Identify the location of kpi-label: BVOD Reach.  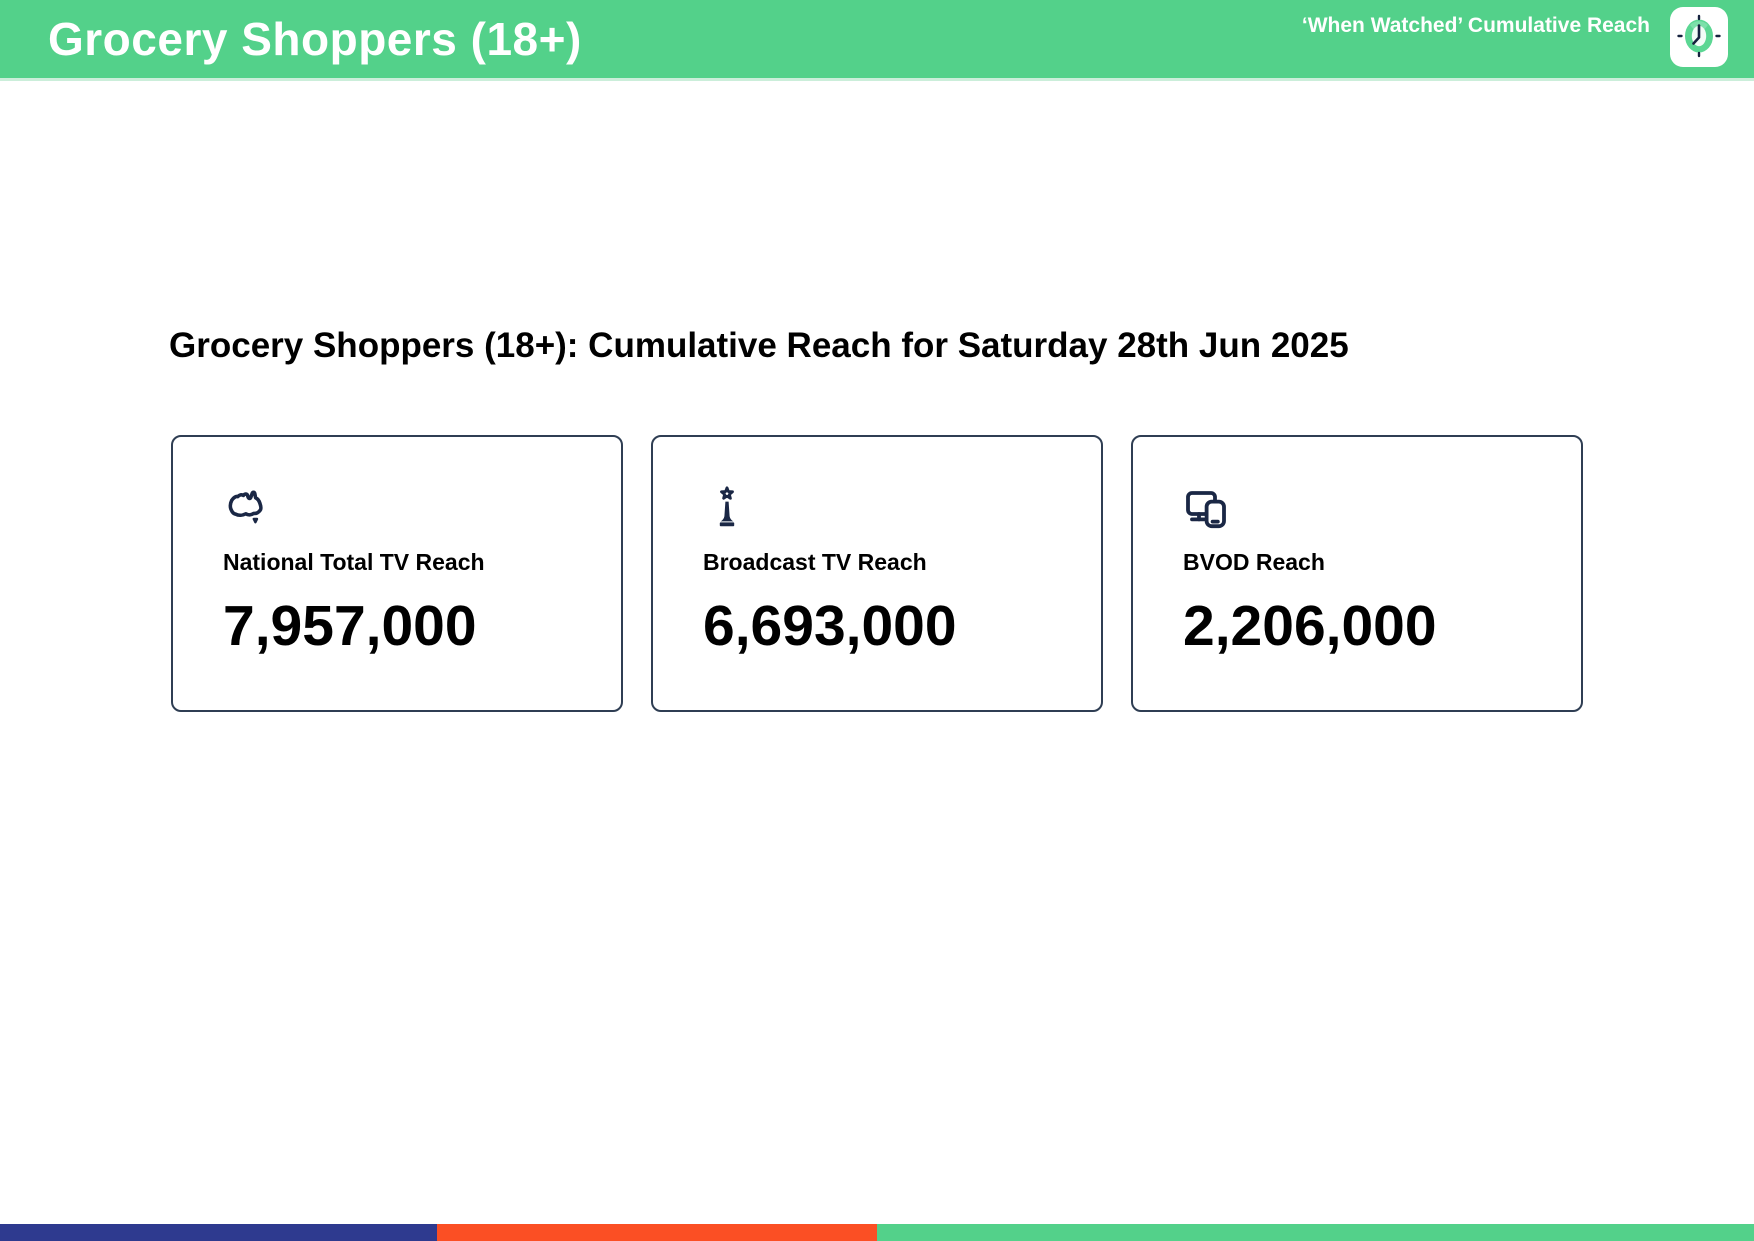
(1254, 562).